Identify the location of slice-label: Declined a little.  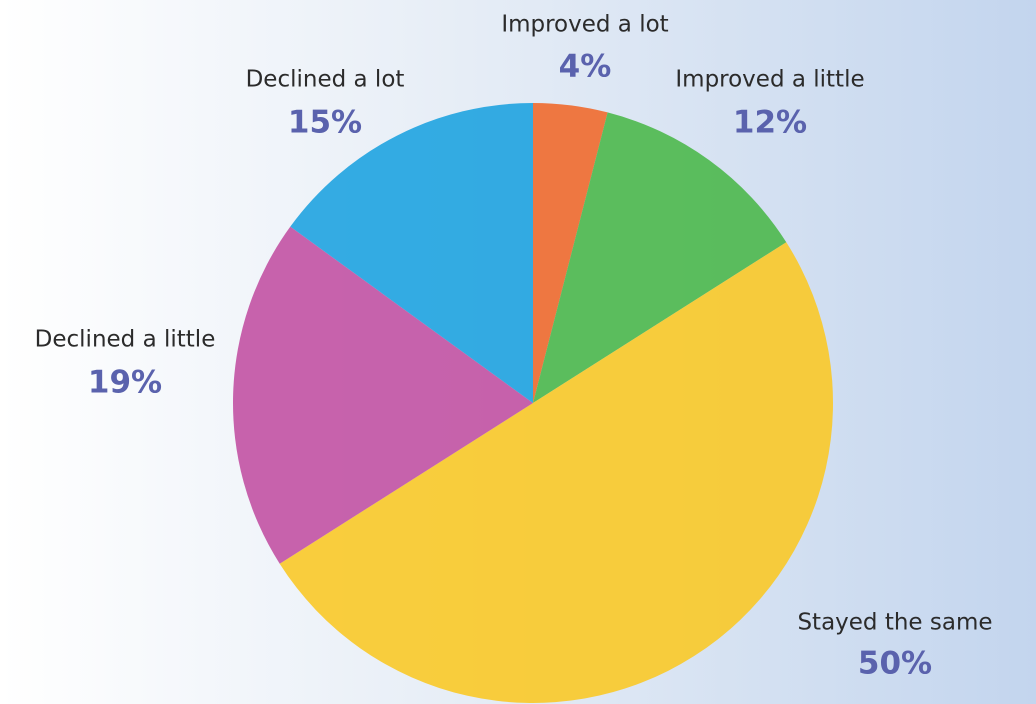
(125, 340).